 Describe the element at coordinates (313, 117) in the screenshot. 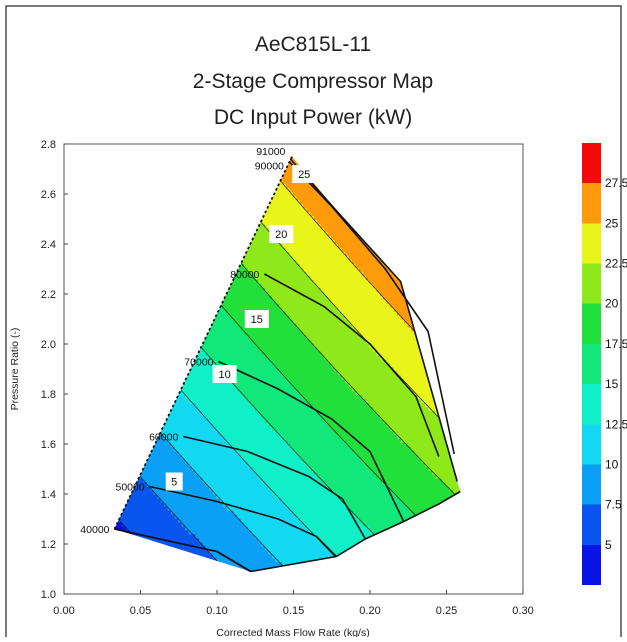

I see `chart-title-line-3: DC Input Power (kW)` at that location.